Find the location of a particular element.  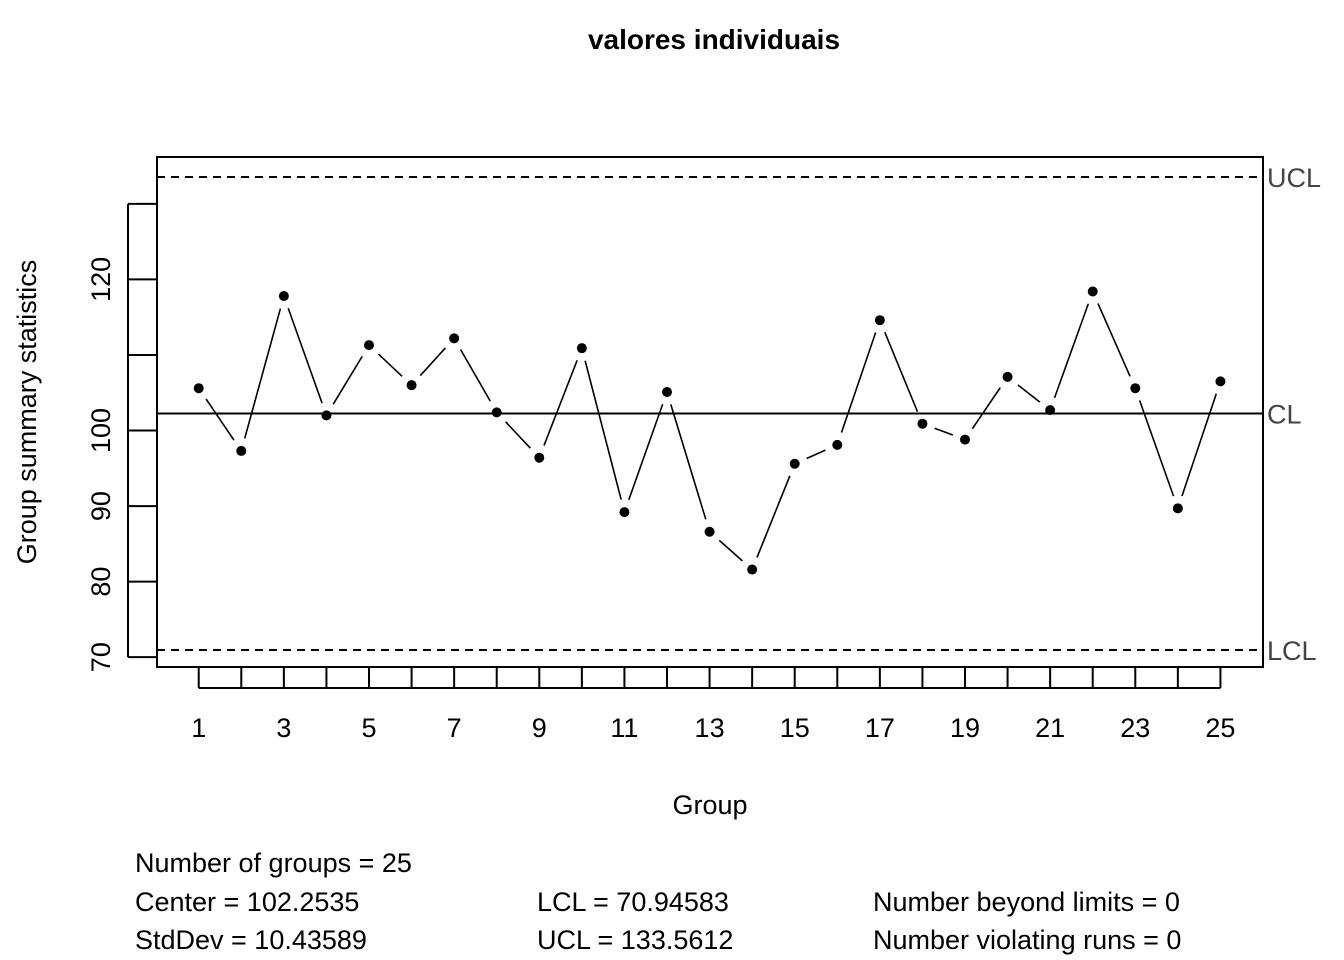

cl-label: CL is located at coordinates (1284, 414).